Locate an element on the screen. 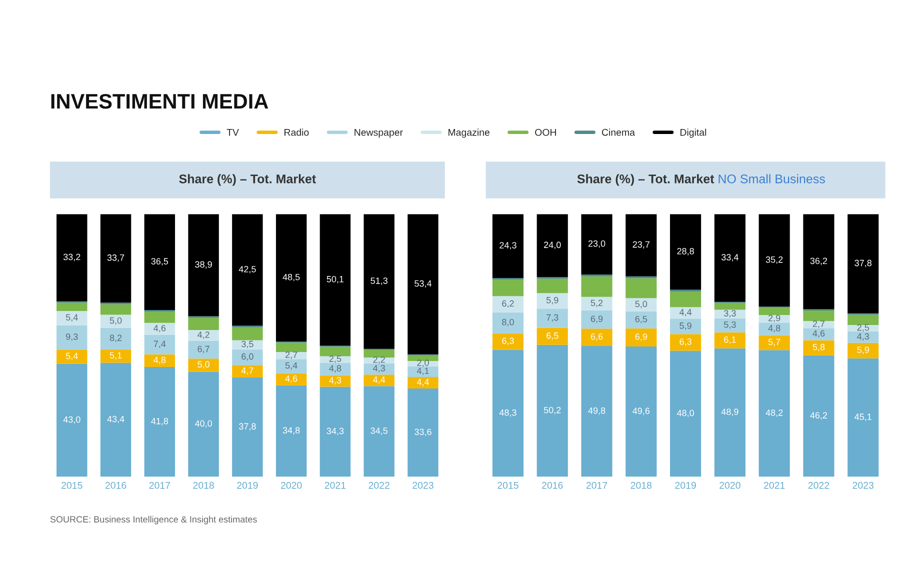 The image size is (908, 571). data-label: 4,1 is located at coordinates (422, 372).